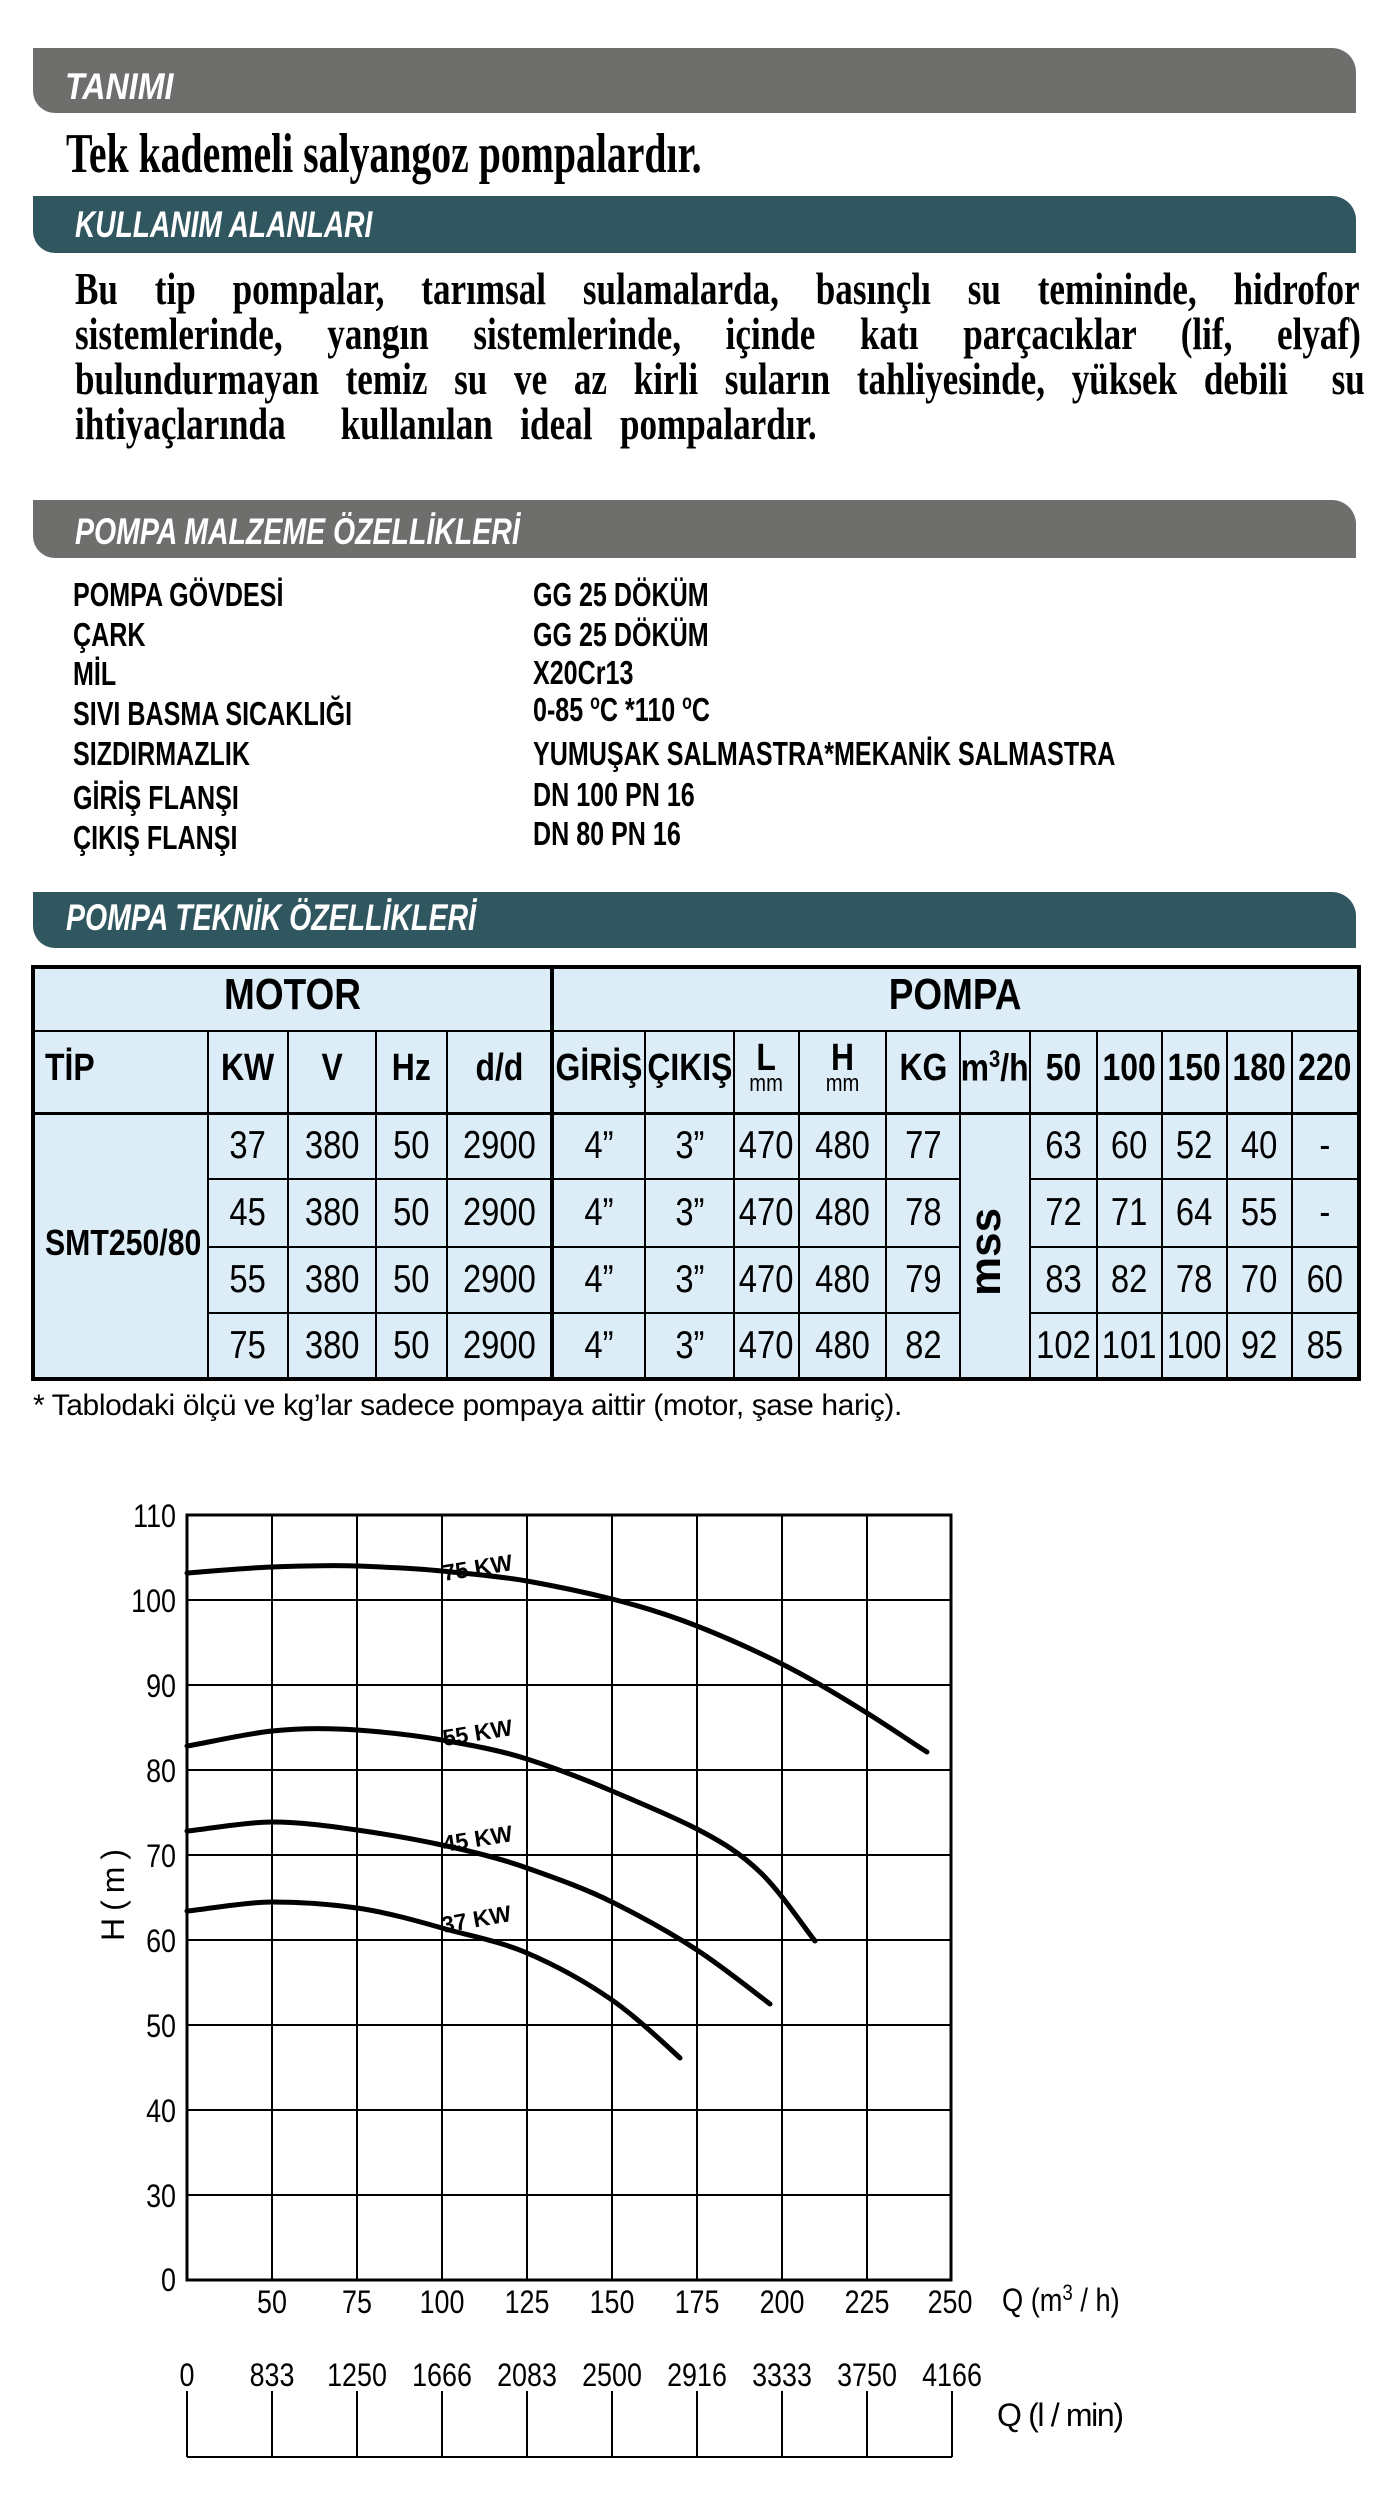 This screenshot has height=2494, width=1392. Describe the element at coordinates (952, 2376) in the screenshot. I see `svg-text: 4166` at that location.